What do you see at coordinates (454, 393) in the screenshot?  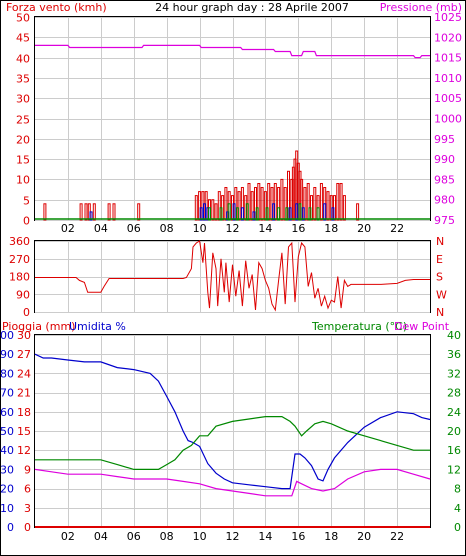 I see `temperature-tick-label: 28` at bounding box center [454, 393].